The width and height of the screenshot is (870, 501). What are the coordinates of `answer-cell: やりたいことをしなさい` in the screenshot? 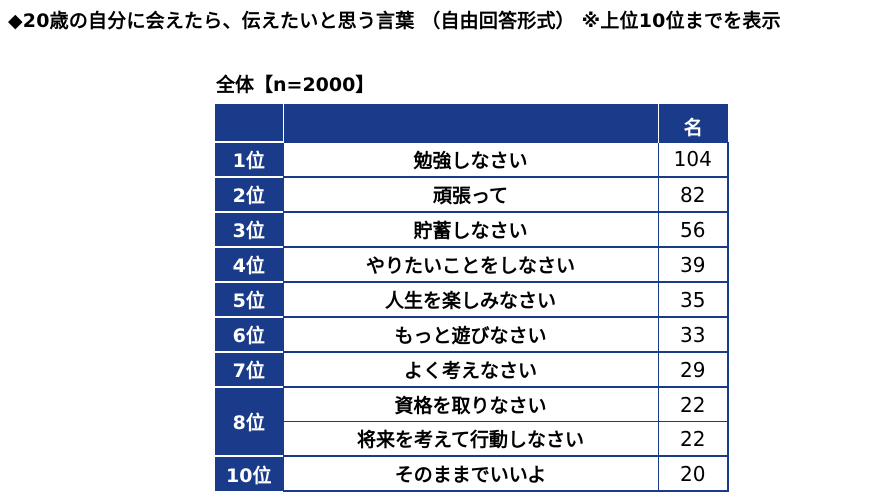 It's located at (470, 264).